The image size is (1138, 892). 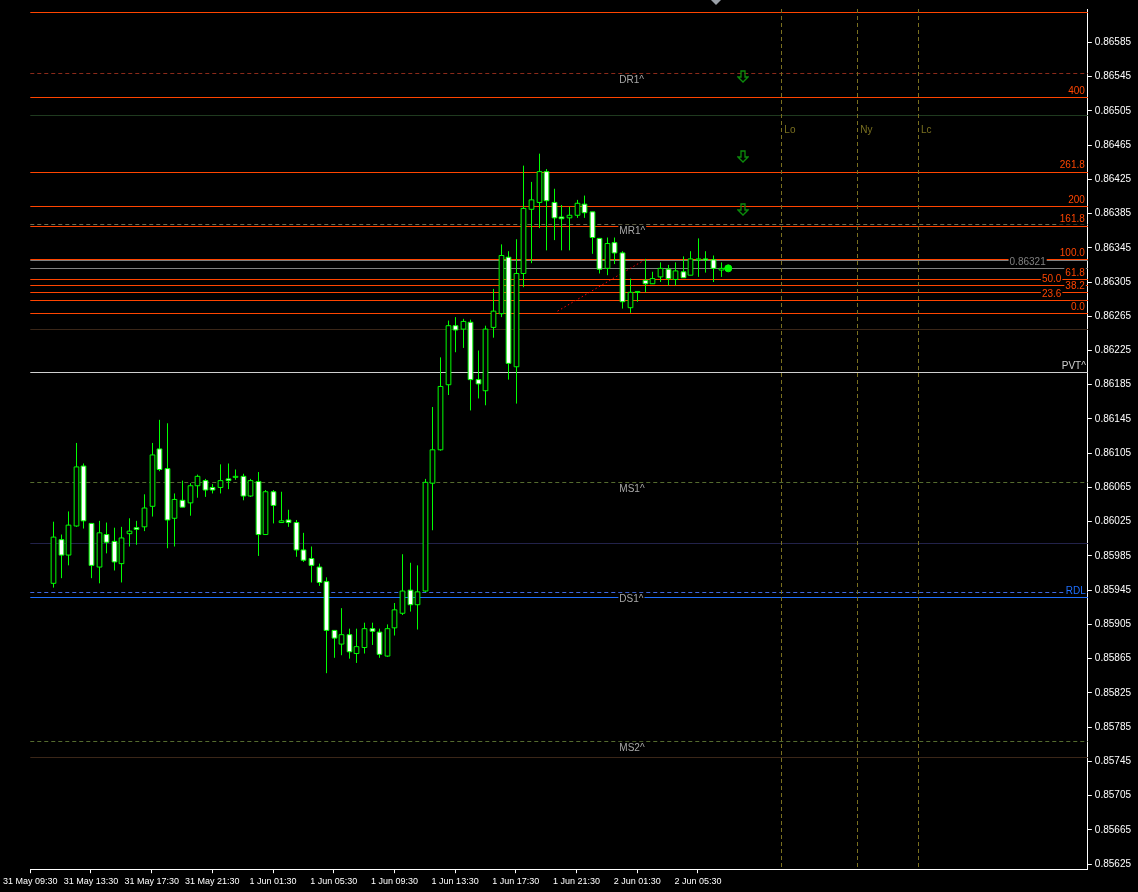 I want to click on y-tick-label: 0.85785, so click(x=1113, y=726).